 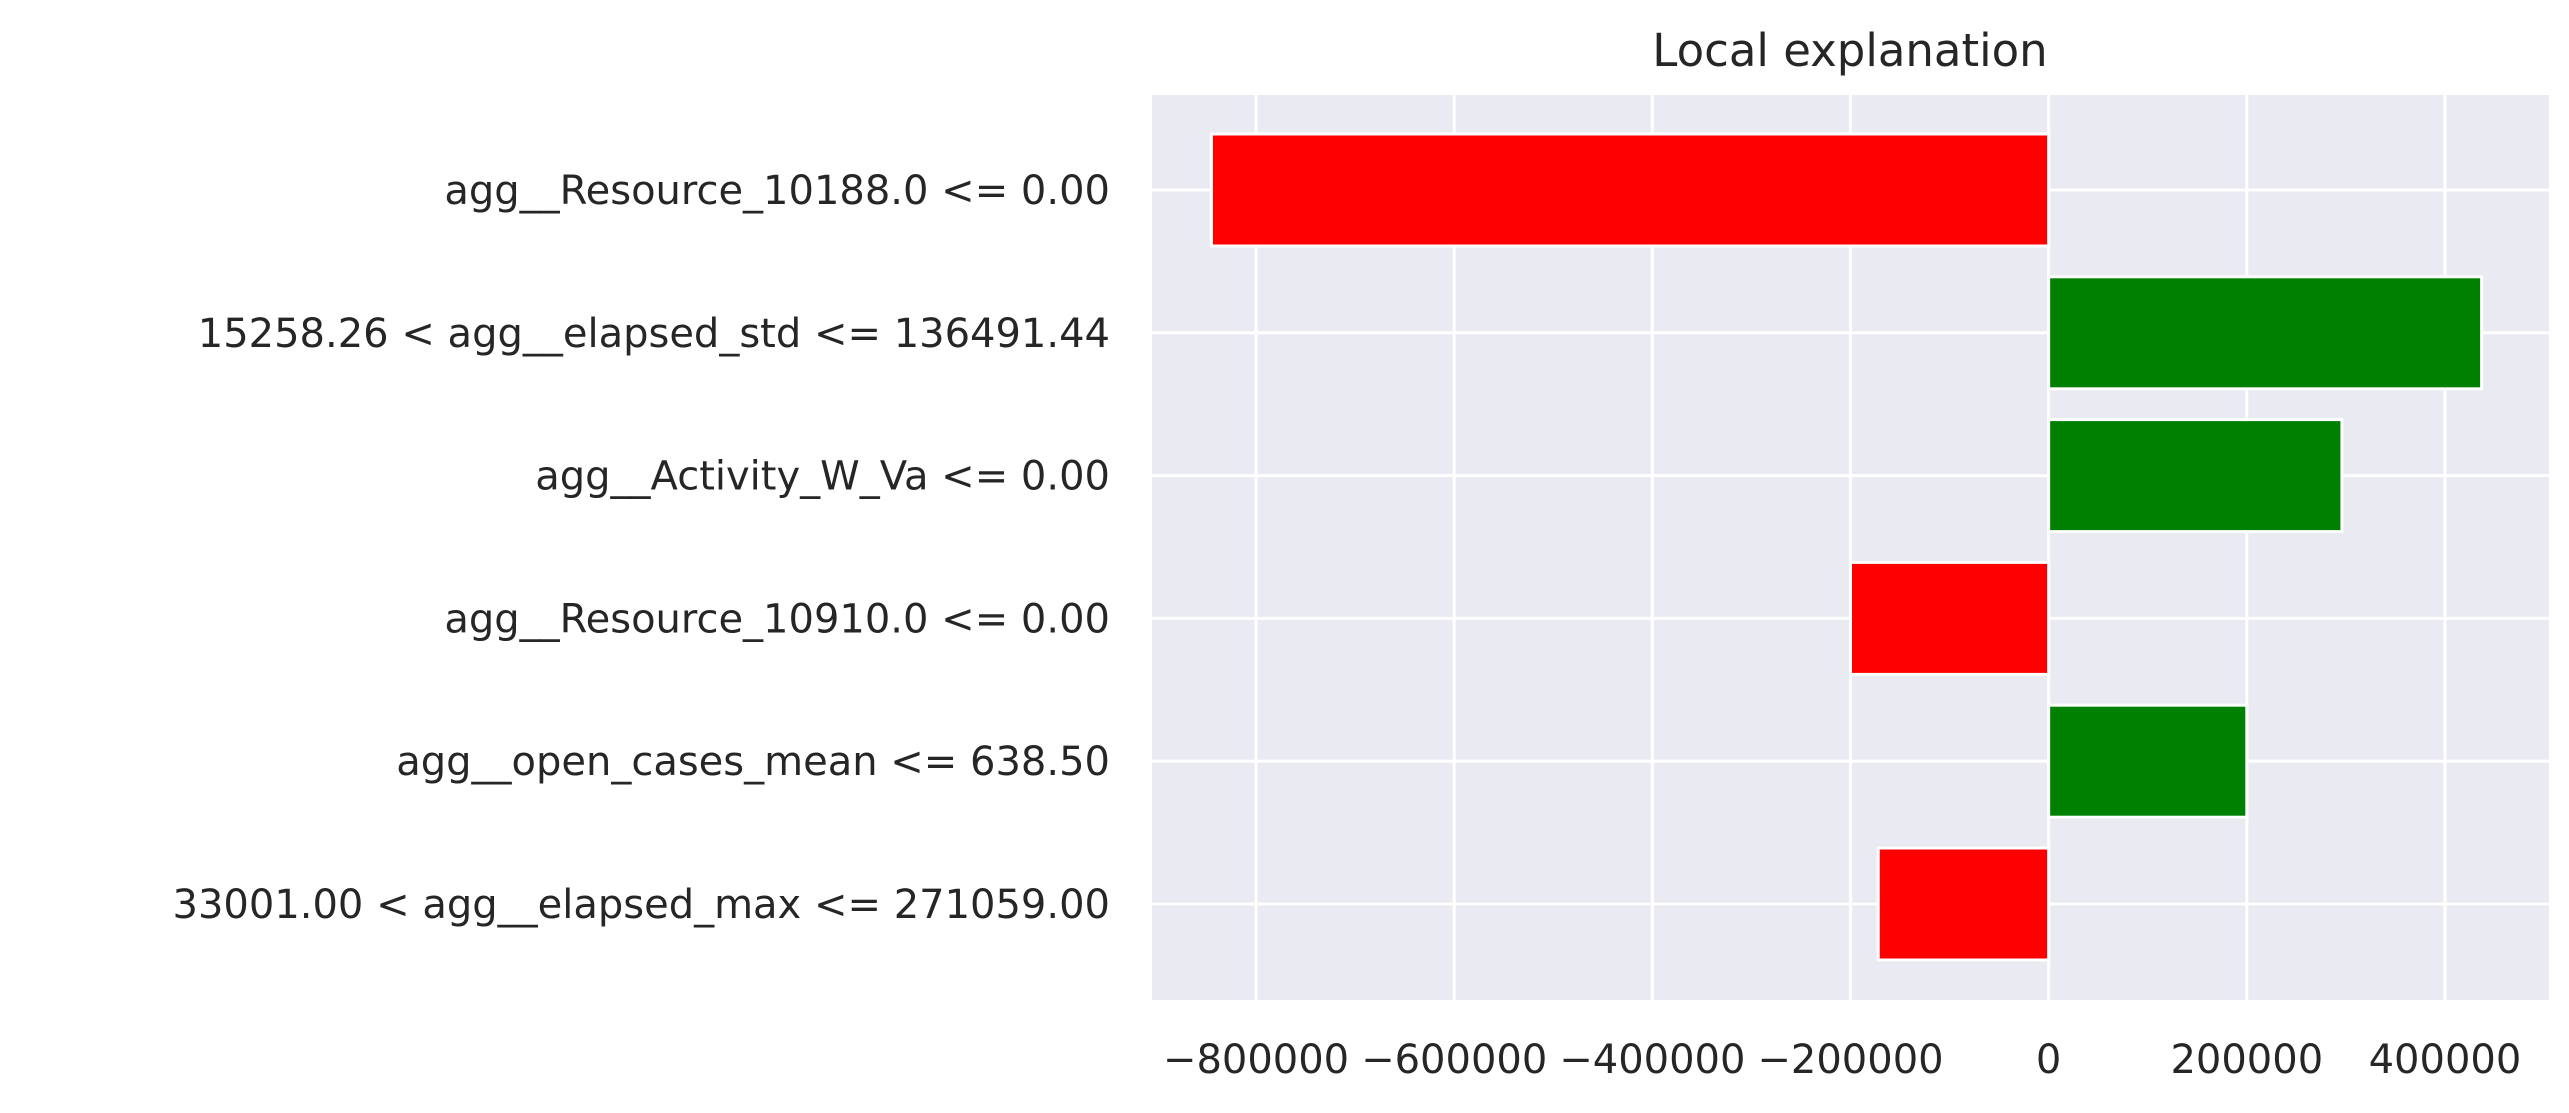 I want to click on x-tick-label: 400000, so click(x=2445, y=1060).